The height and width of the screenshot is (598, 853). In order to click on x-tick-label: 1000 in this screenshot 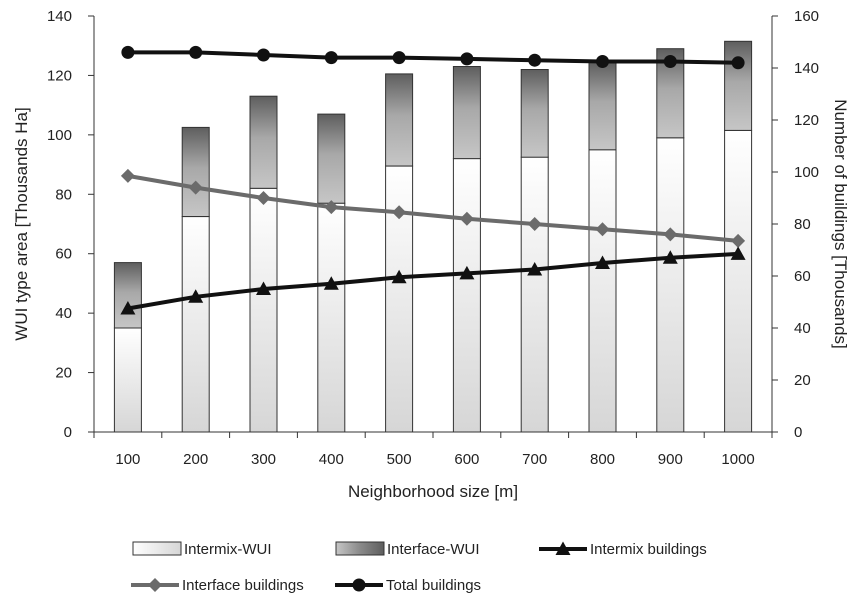, I will do `click(737, 459)`.